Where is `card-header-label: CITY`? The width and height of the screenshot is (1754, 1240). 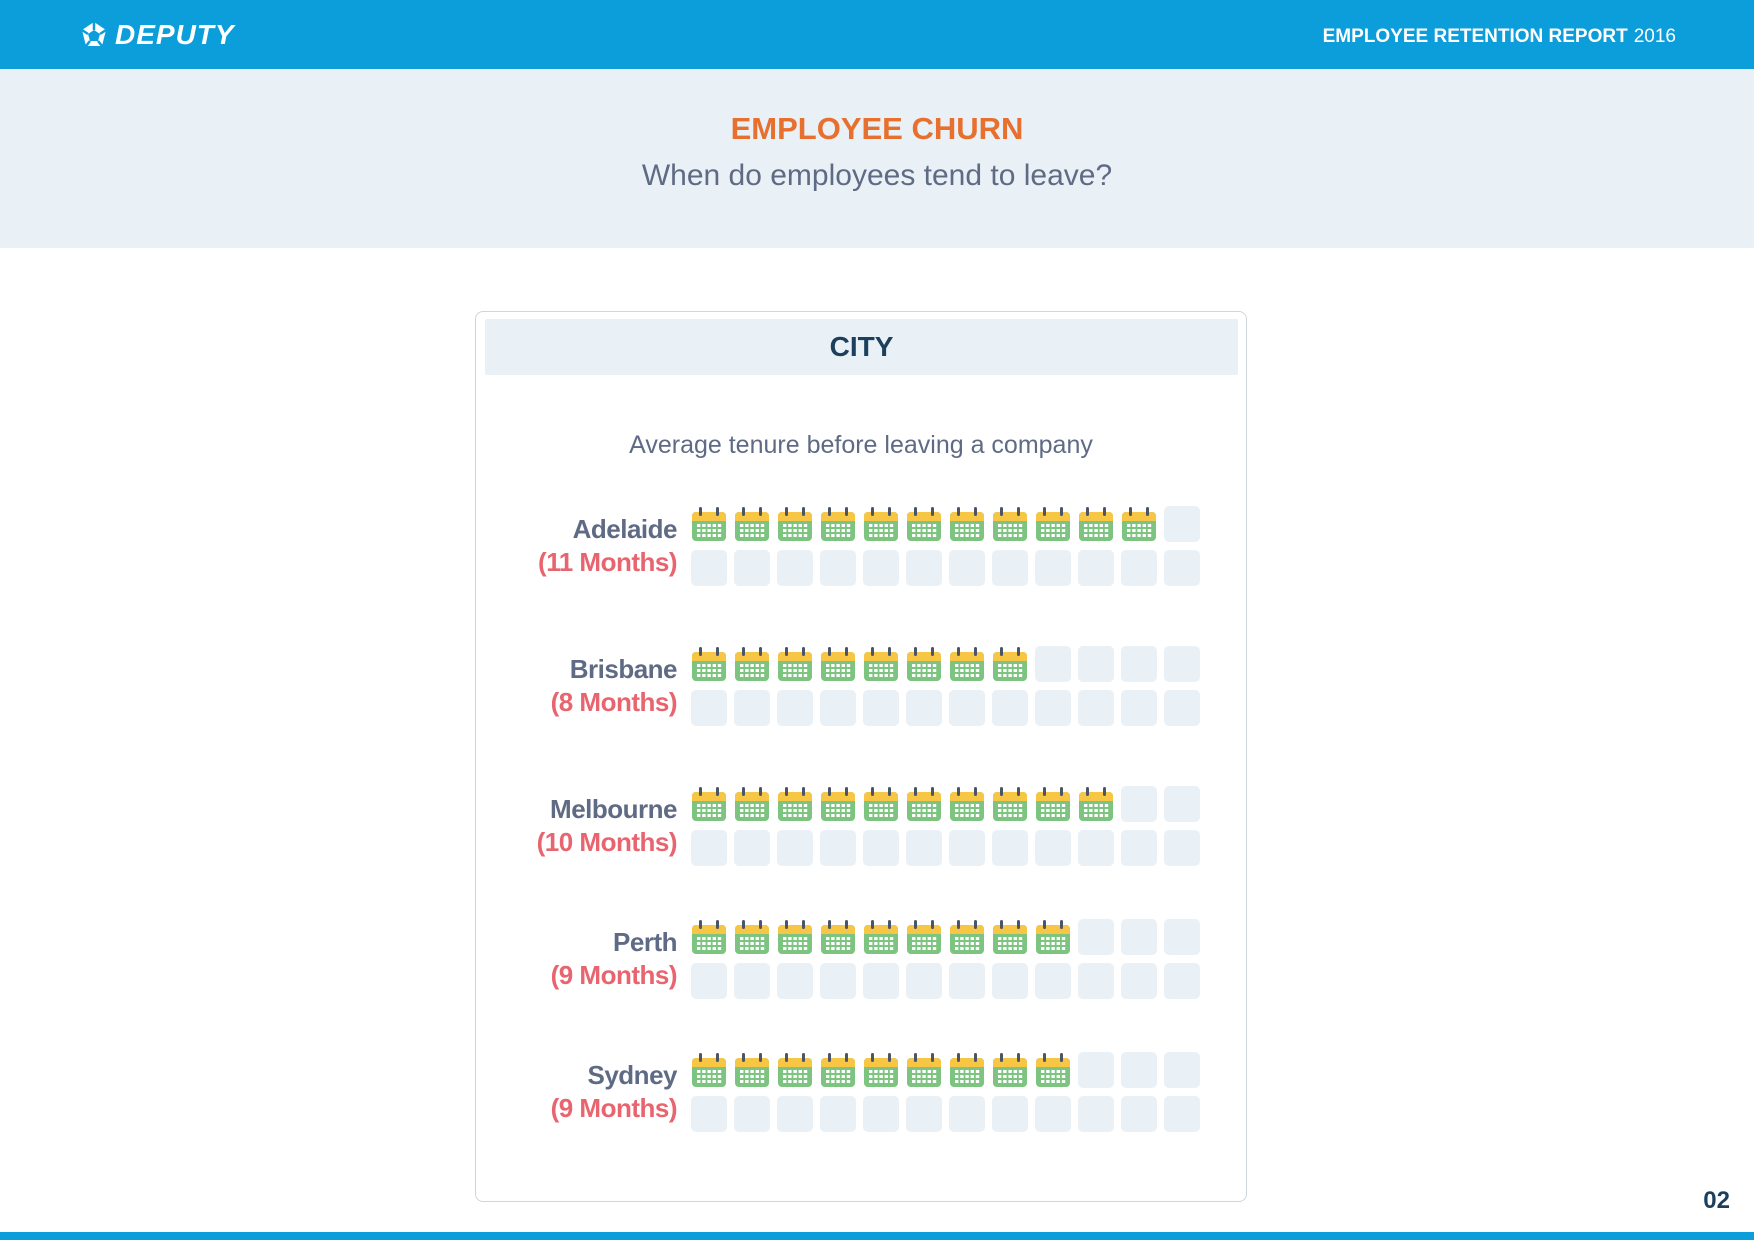 card-header-label: CITY is located at coordinates (861, 346).